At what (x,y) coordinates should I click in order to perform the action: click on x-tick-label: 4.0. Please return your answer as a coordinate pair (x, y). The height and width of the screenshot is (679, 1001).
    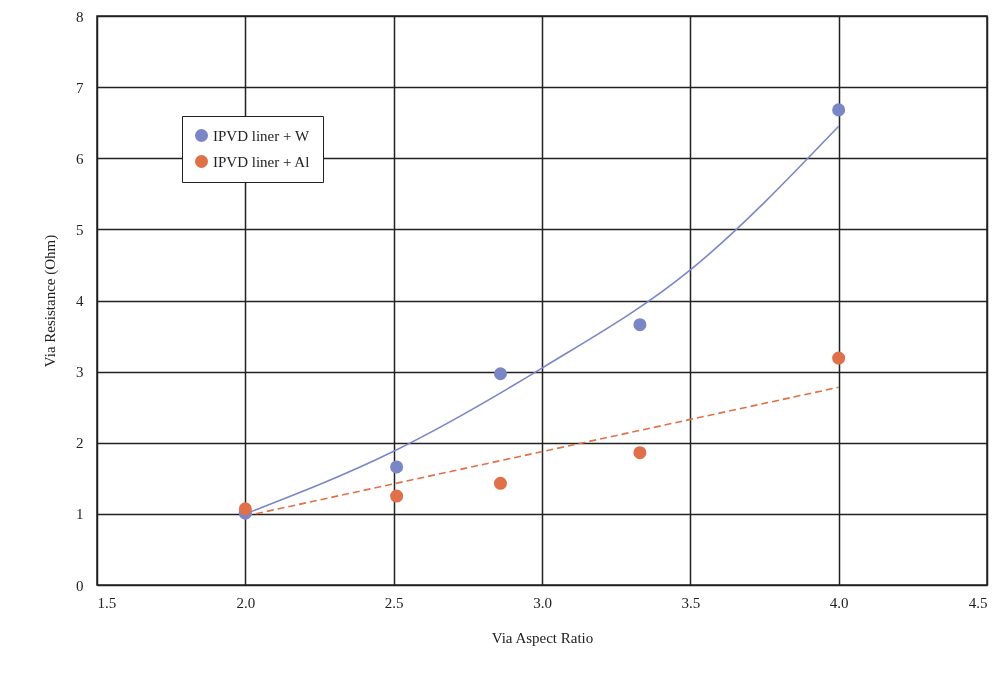
    Looking at the image, I should click on (839, 602).